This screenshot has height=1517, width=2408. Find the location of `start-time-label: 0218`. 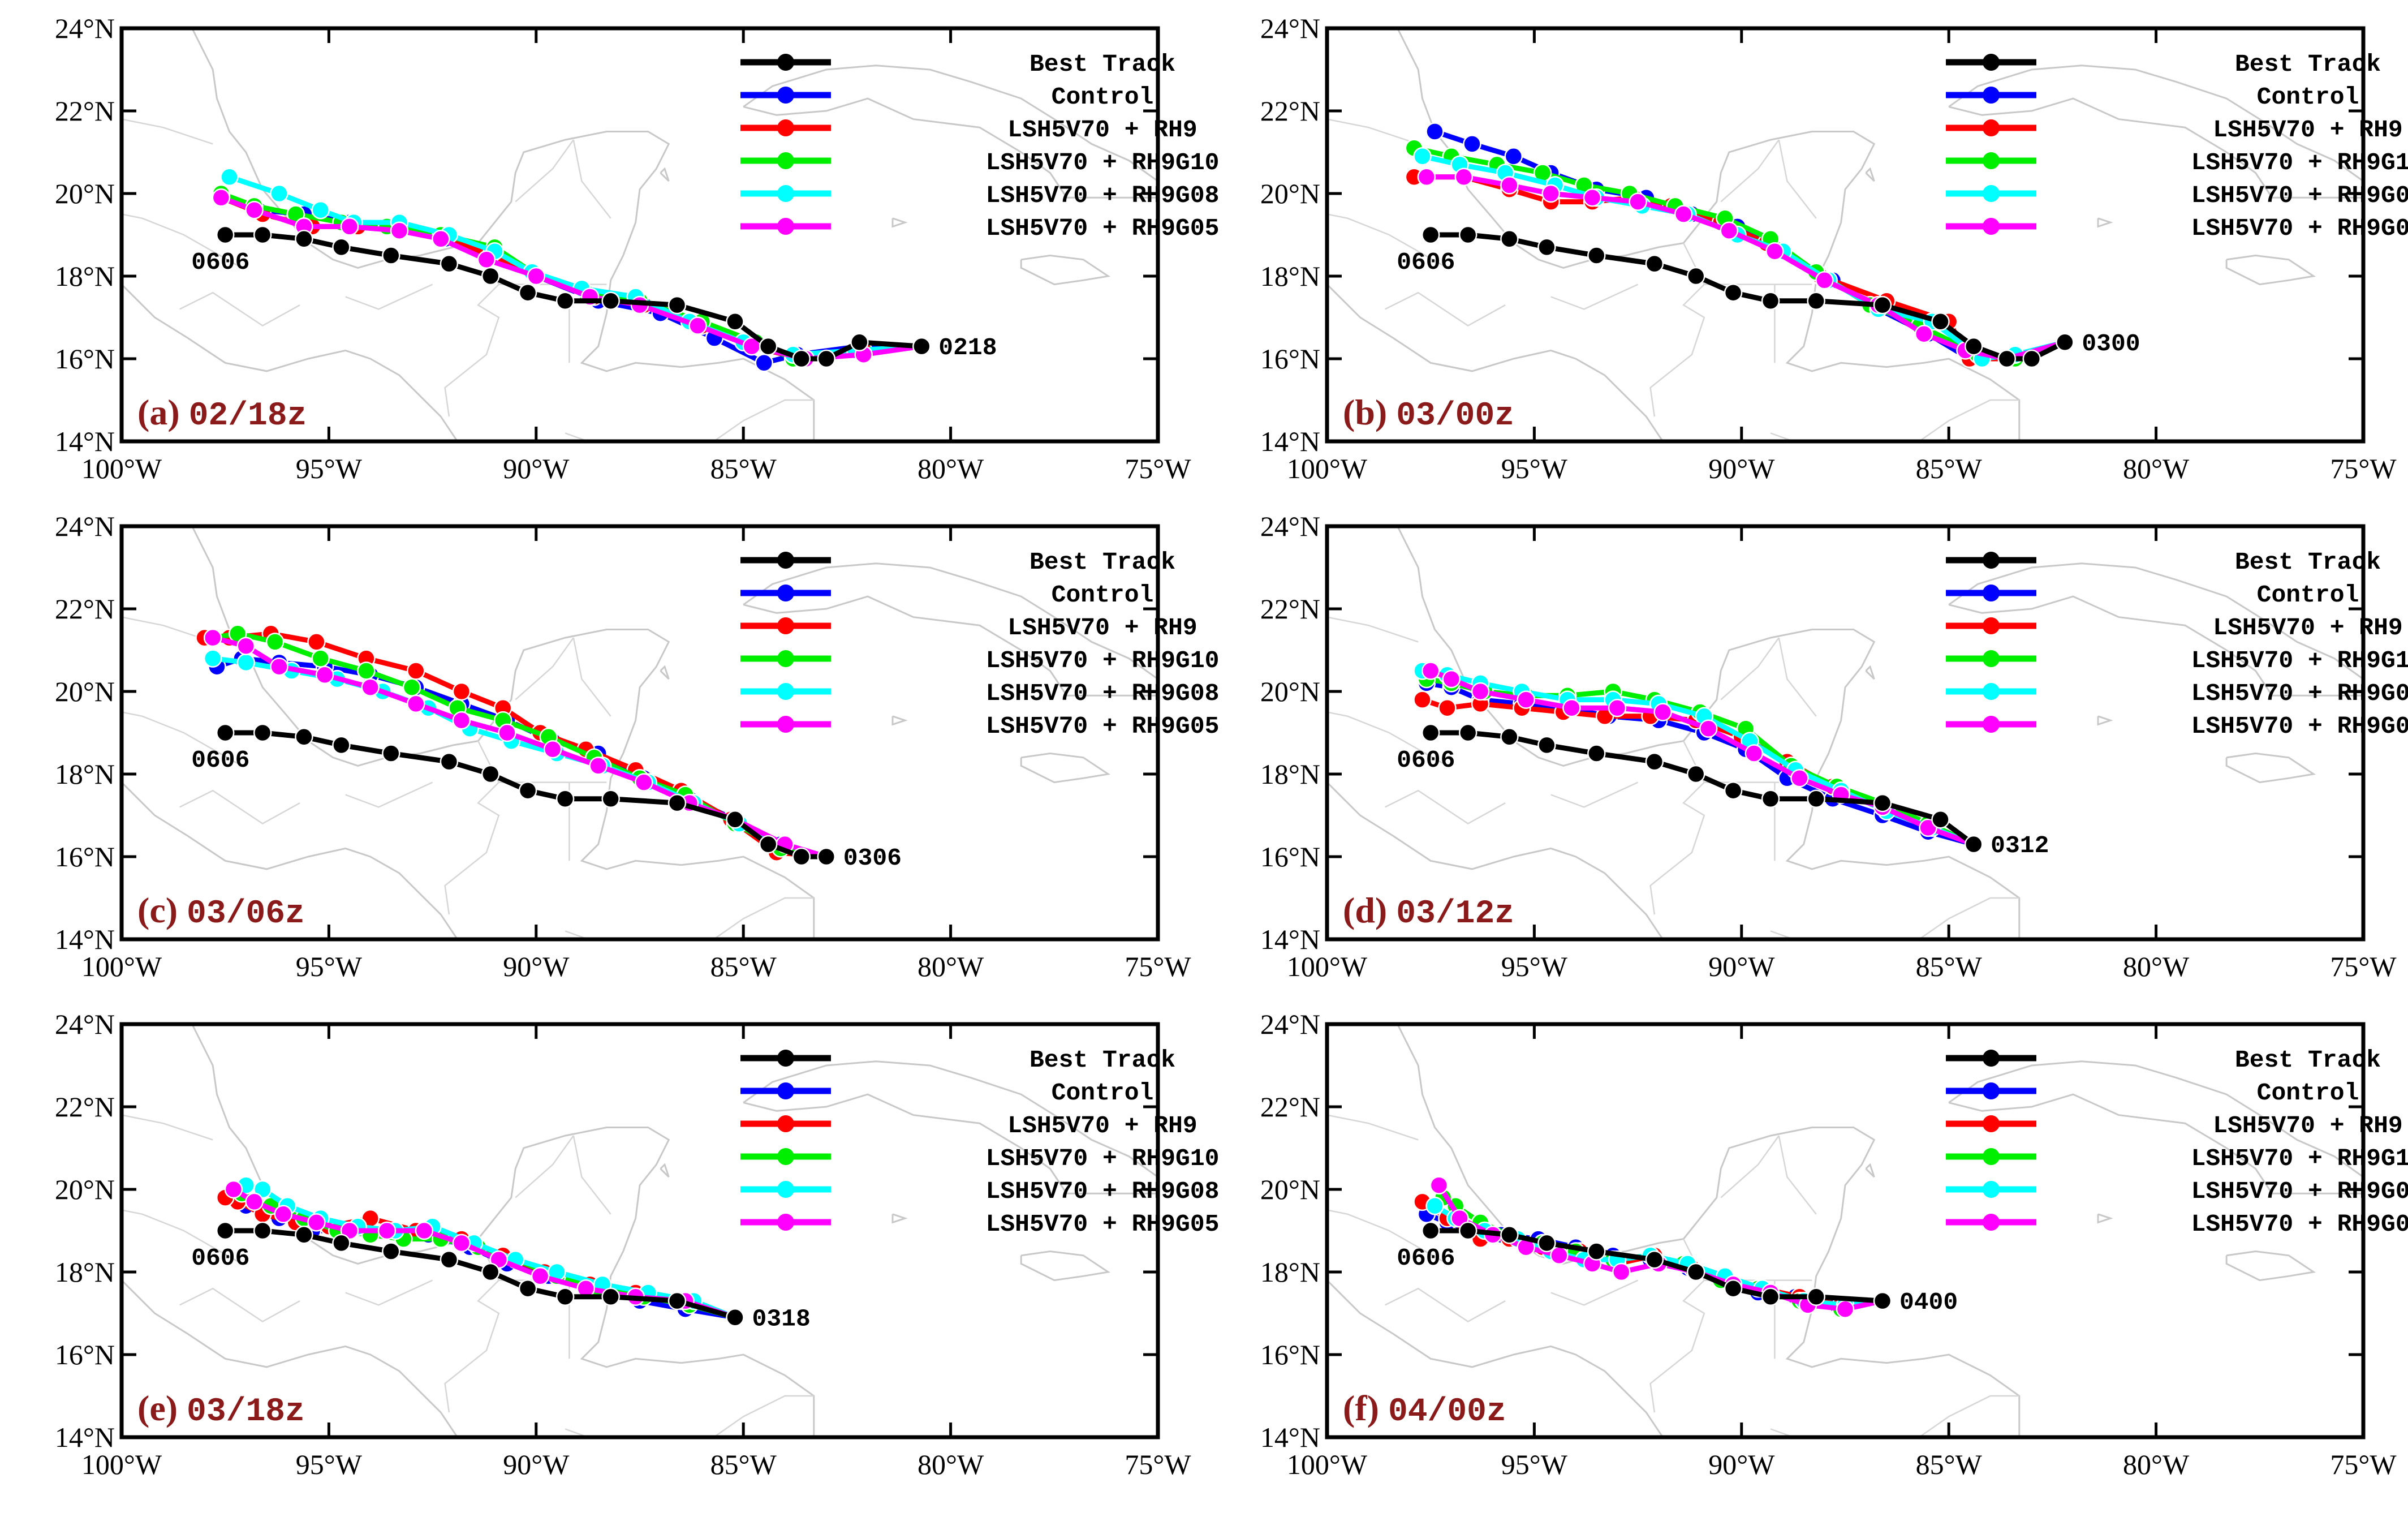

start-time-label: 0218 is located at coordinates (967, 348).